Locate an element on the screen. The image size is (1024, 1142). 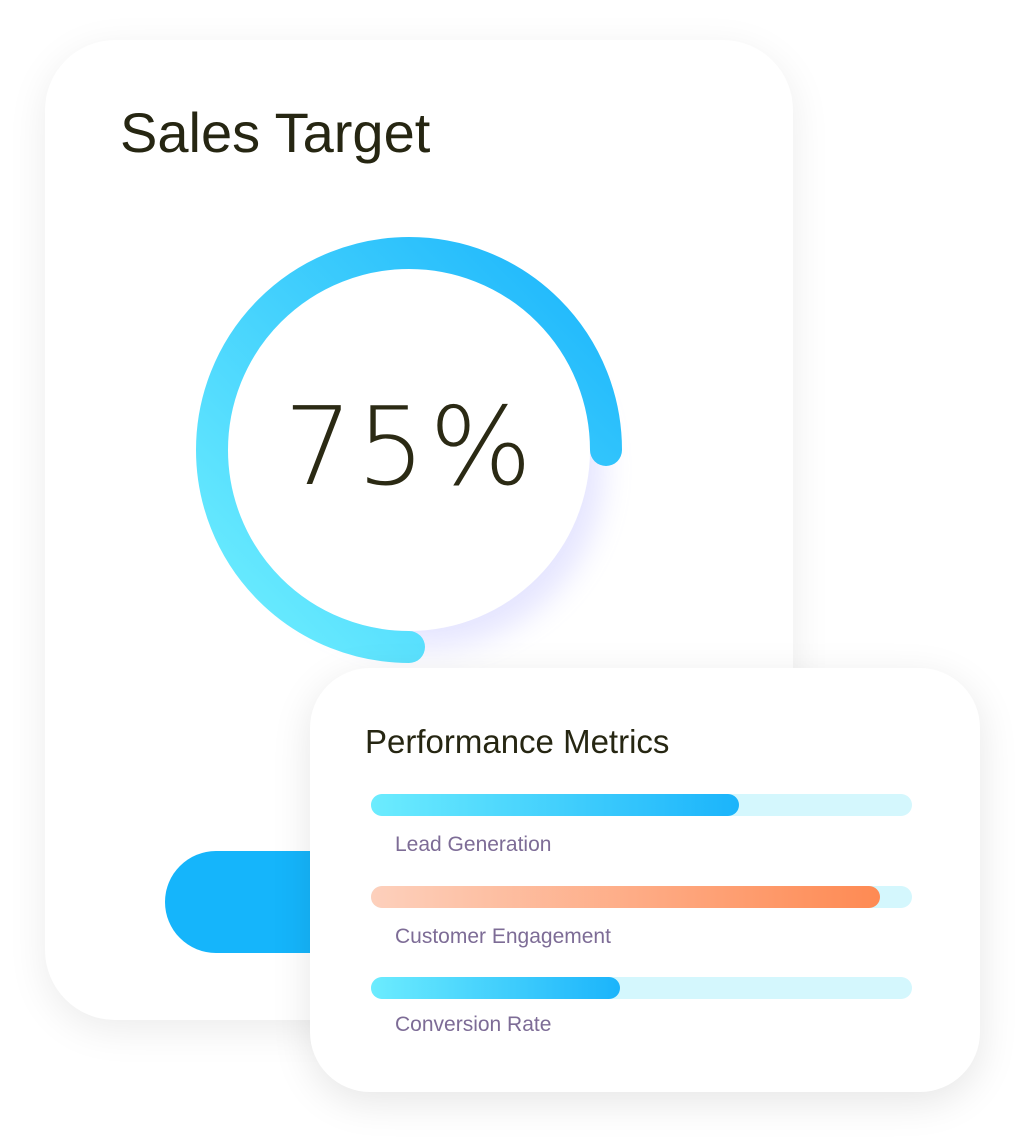
gauge-inner-circle is located at coordinates (409, 450).